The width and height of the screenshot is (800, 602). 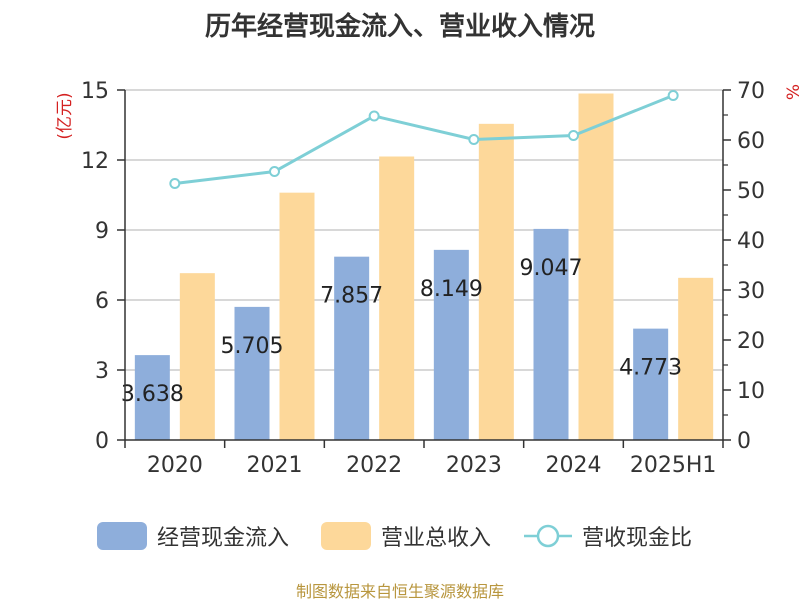 What do you see at coordinates (223, 538) in the screenshot?
I see `legend-label: 经营现金流入` at bounding box center [223, 538].